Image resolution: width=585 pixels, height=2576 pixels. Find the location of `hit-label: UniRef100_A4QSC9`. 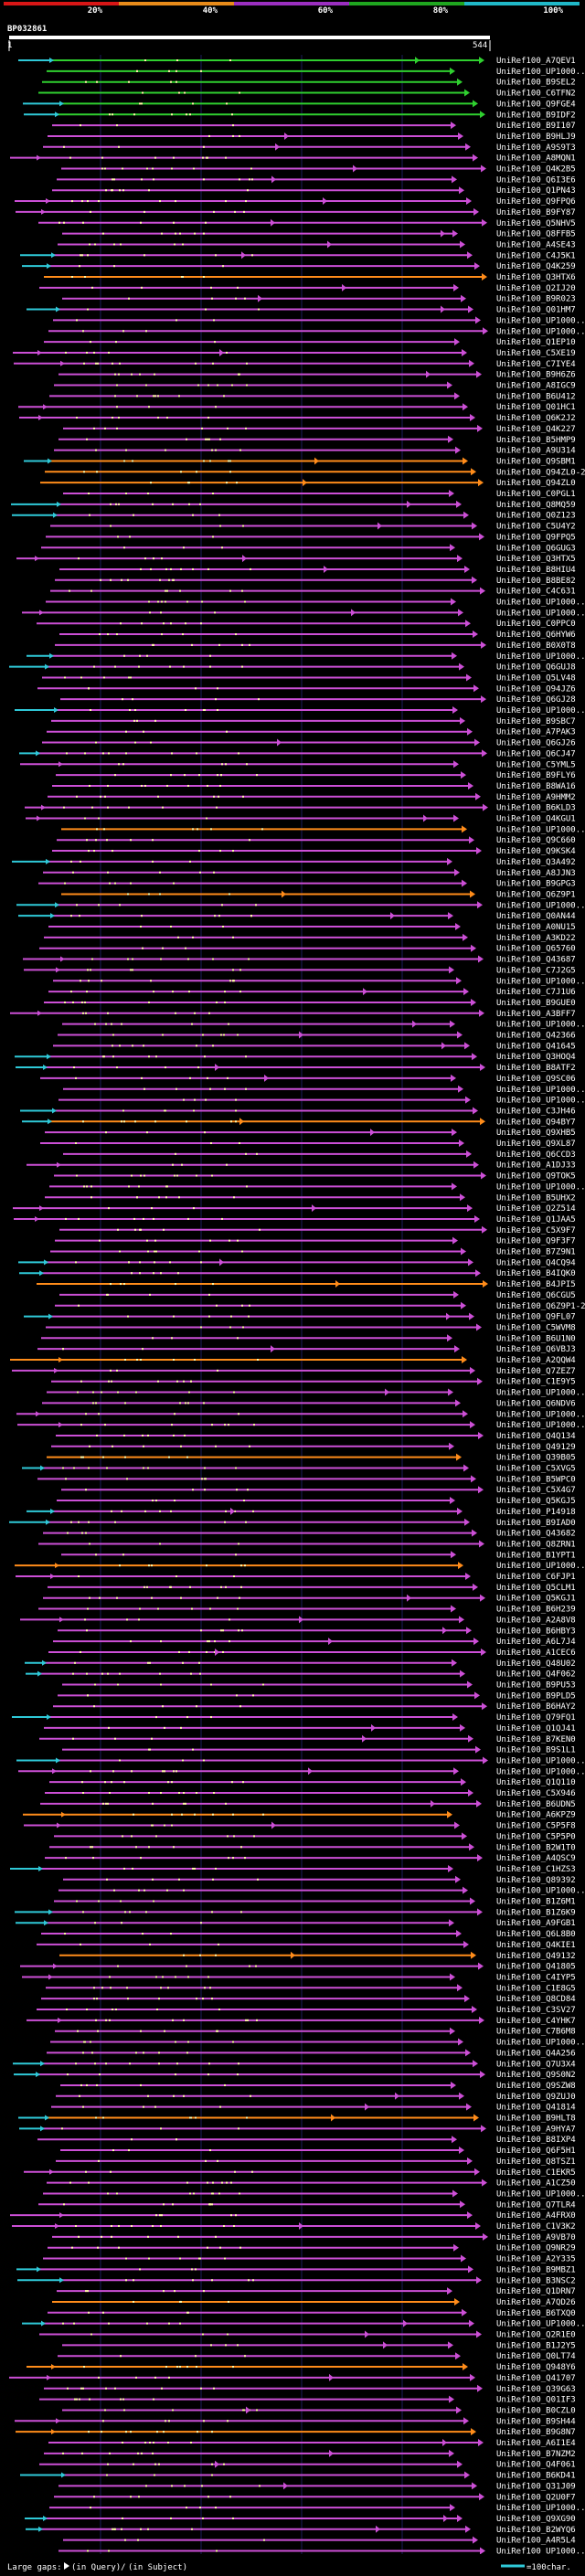

hit-label: UniRef100_A4QSC9 is located at coordinates (536, 1858).